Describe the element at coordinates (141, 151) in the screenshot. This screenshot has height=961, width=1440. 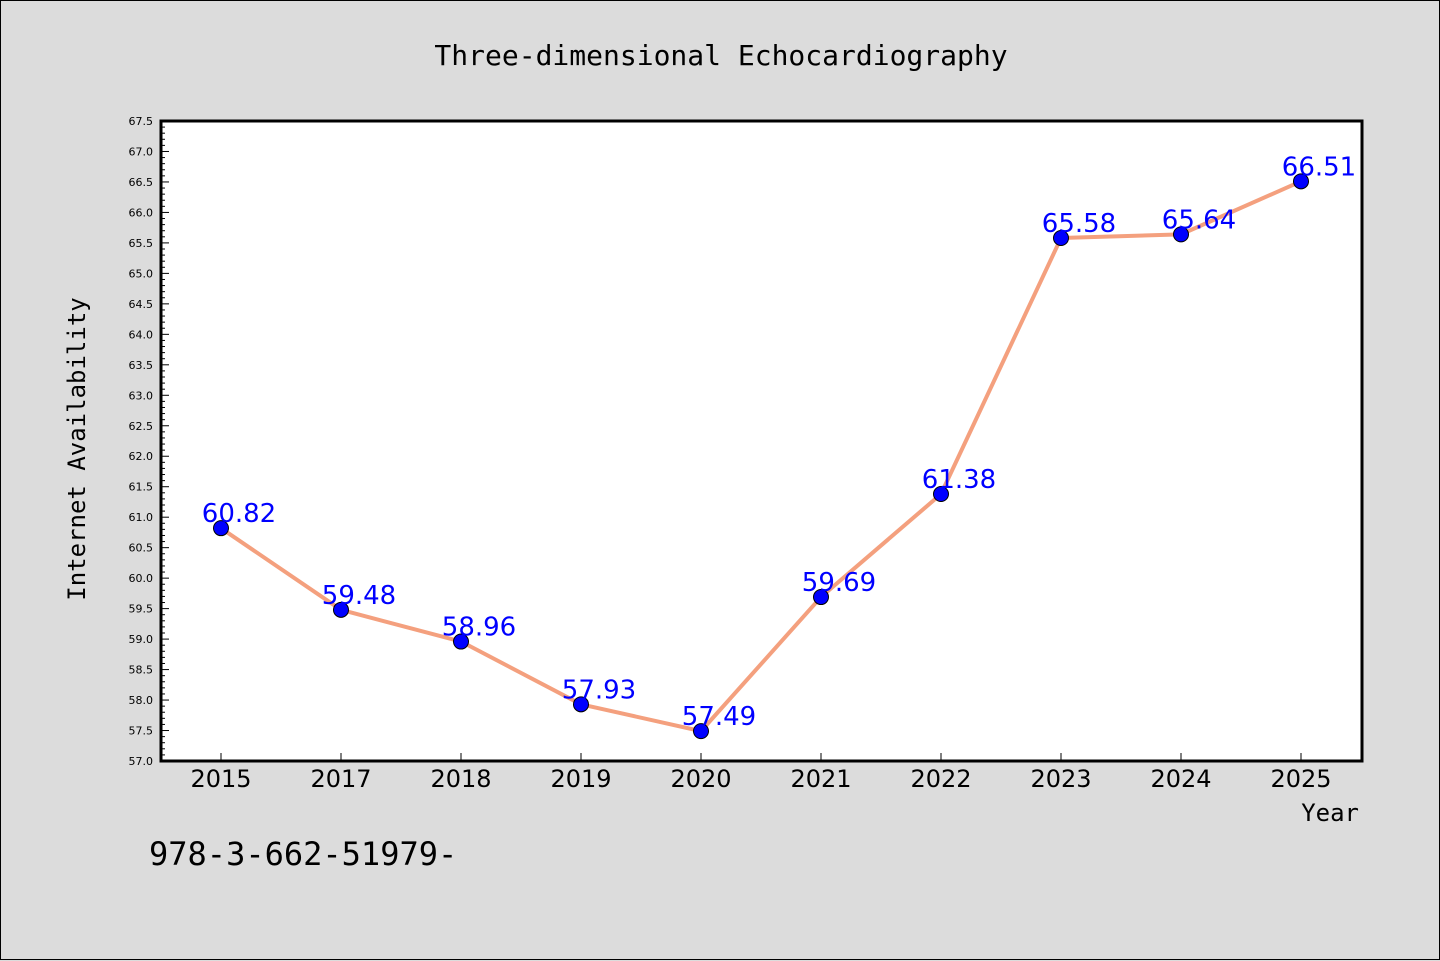
I see `y-tick-label: 67.0` at that location.